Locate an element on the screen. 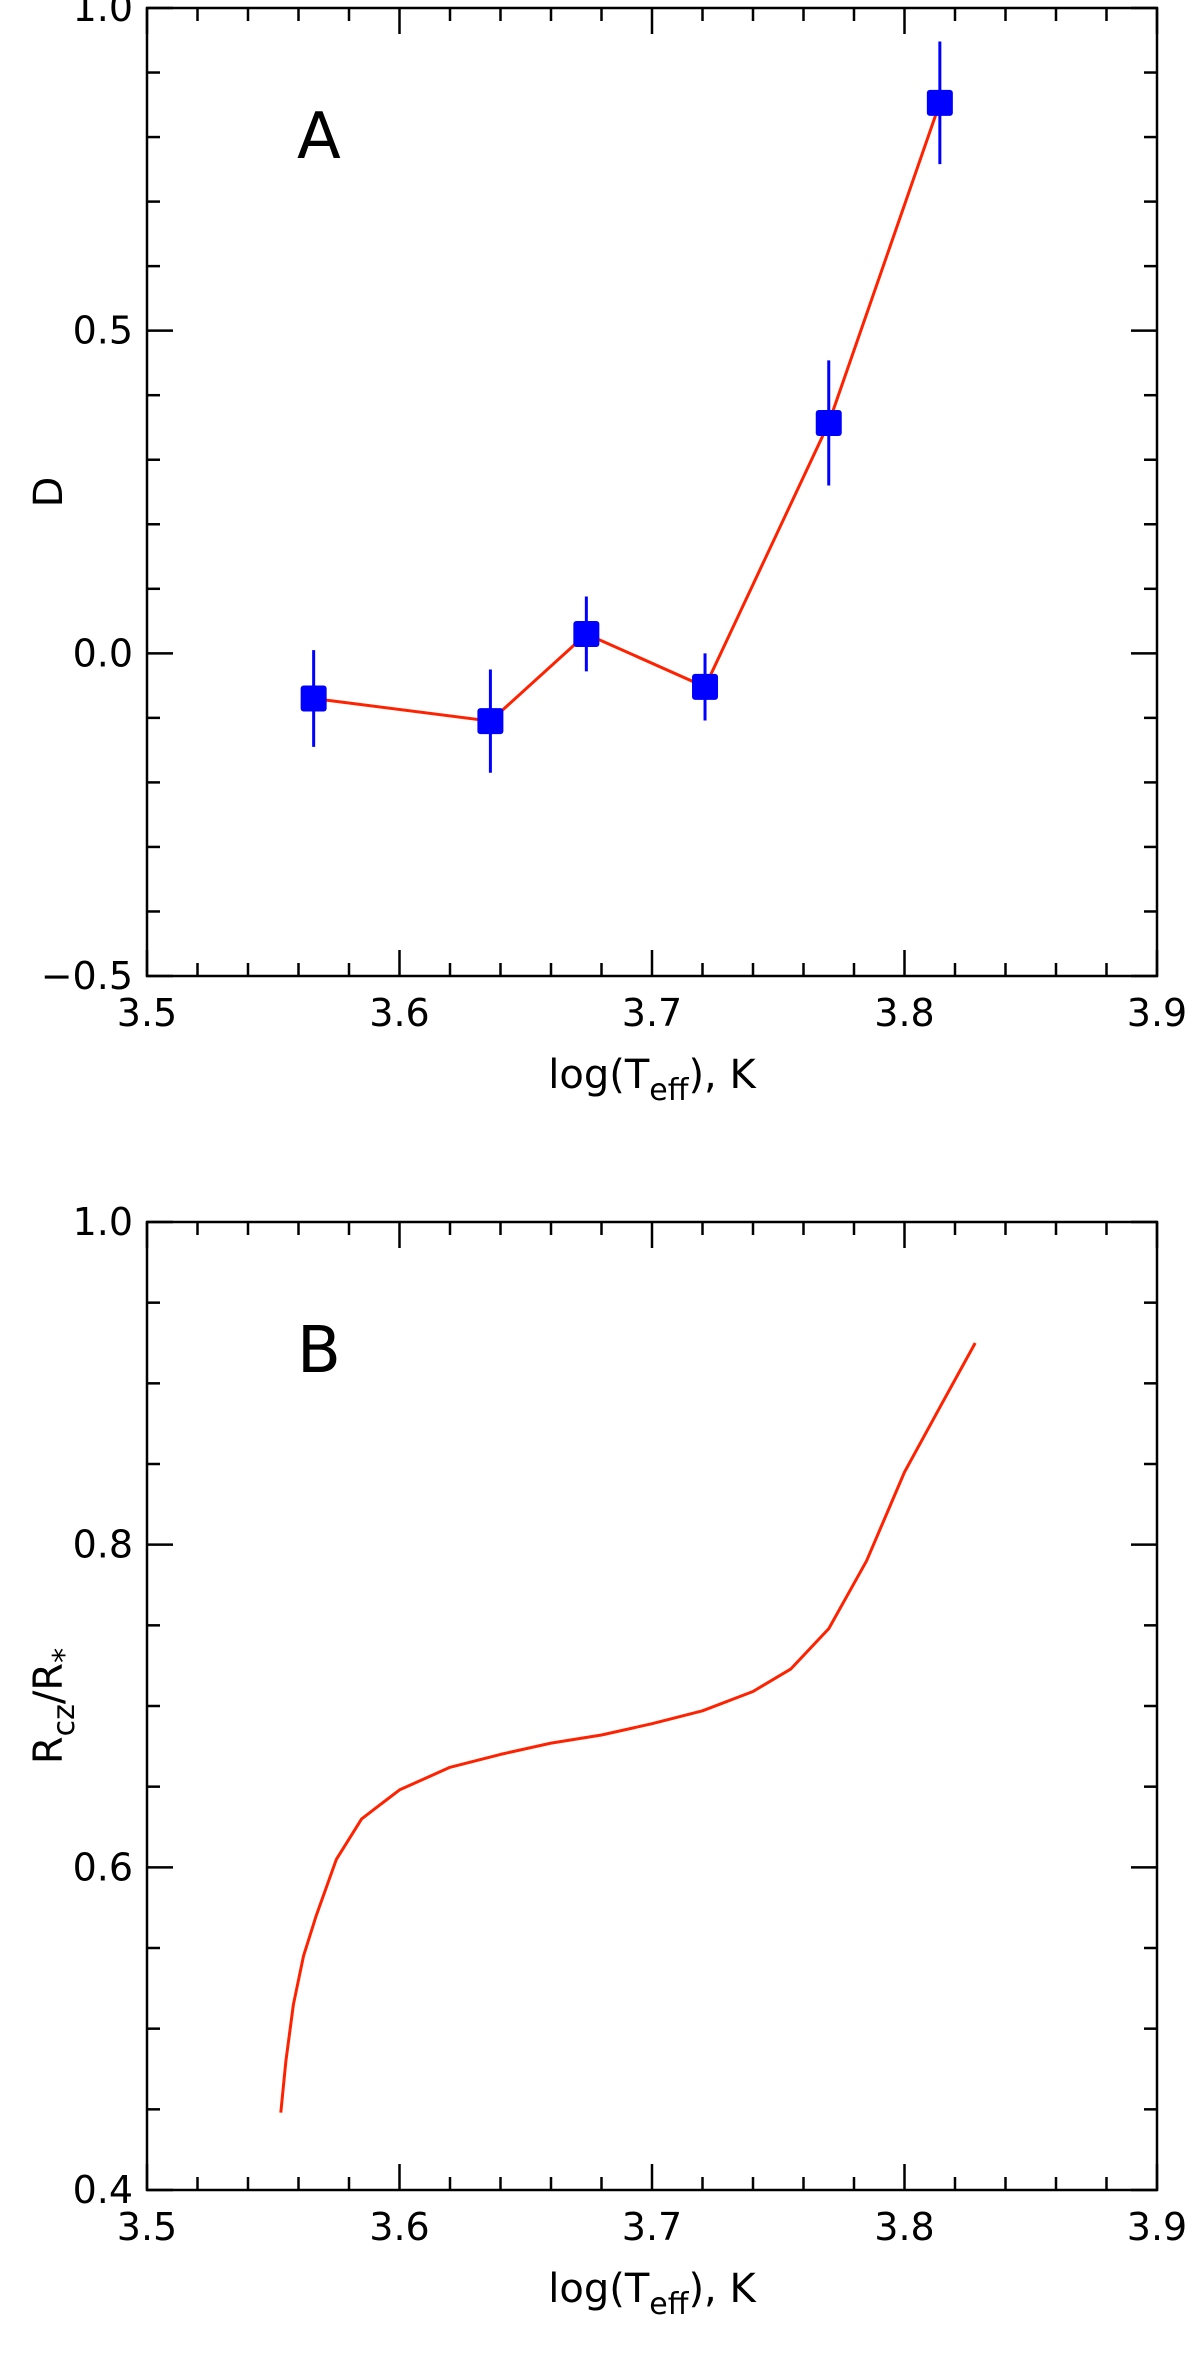 The image size is (1200, 2358). y-tick-label: 0.8 is located at coordinates (103, 1545).